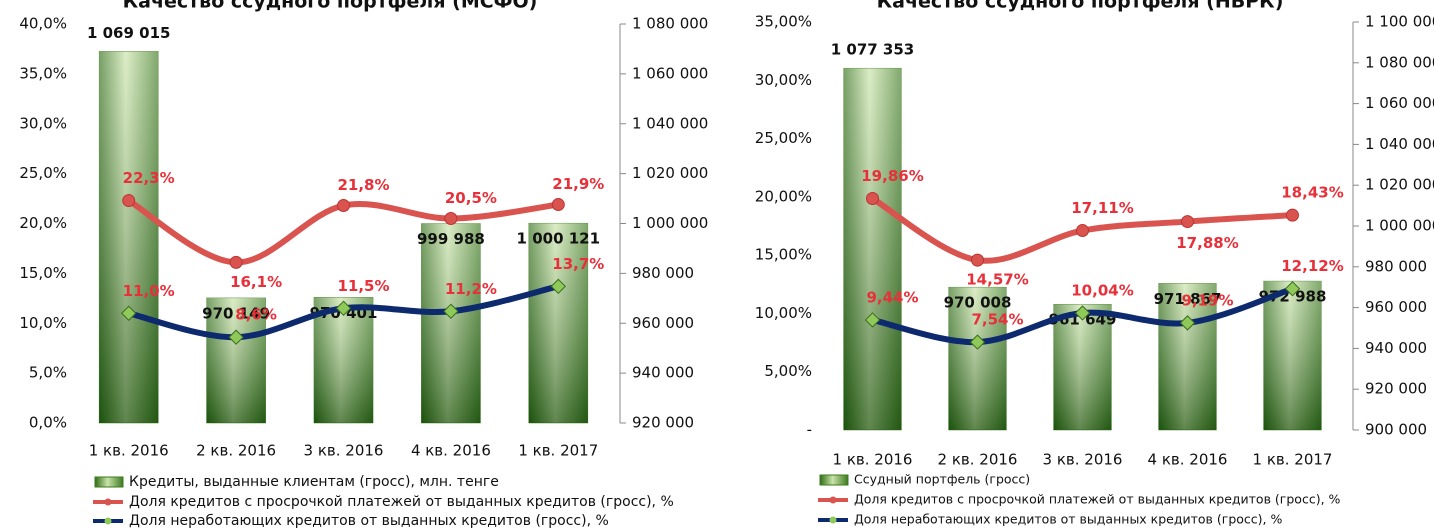 This screenshot has height=529, width=1434. I want to click on y-tick-label: 15,00%, so click(783, 255).